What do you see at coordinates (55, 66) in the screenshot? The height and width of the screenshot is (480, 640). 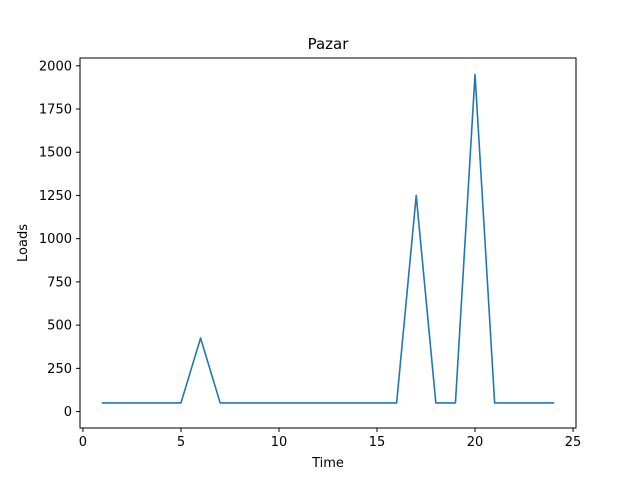 I see `y-tick-label: 2000` at bounding box center [55, 66].